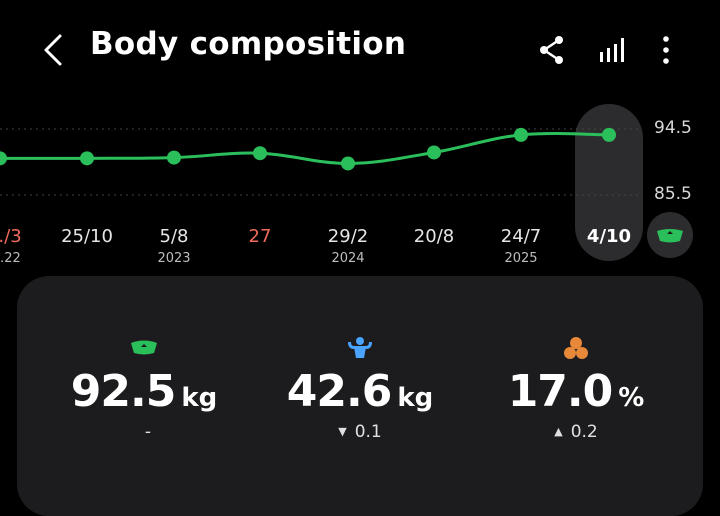 The image size is (720, 516). What do you see at coordinates (348, 236) in the screenshot?
I see `x-tick-label: 29/2` at bounding box center [348, 236].